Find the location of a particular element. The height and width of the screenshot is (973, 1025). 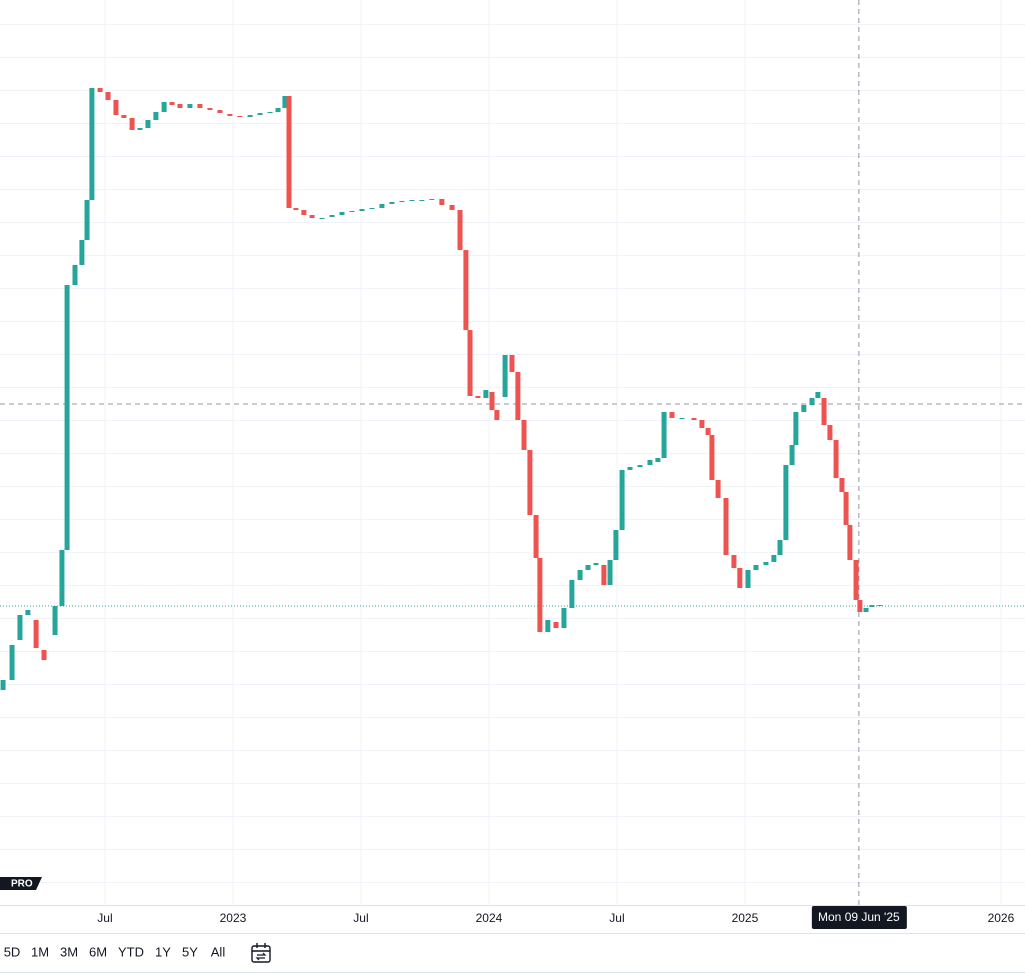

calendar-icon is located at coordinates (261, 953).